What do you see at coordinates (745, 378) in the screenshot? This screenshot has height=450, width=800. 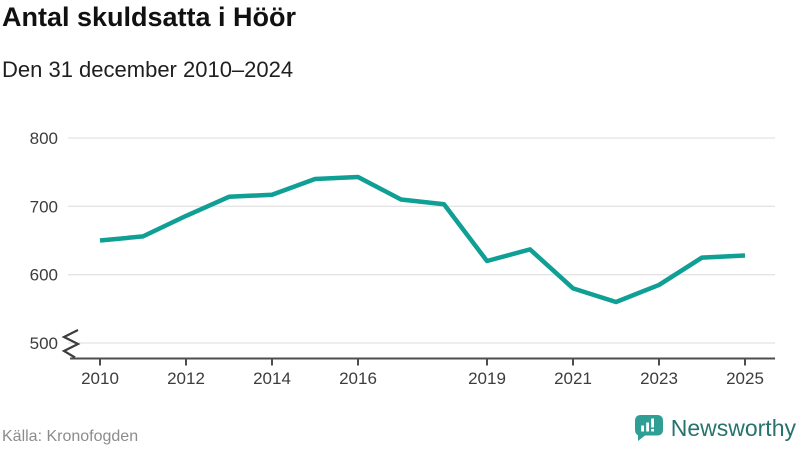 I see `x-axis-label: 2025` at bounding box center [745, 378].